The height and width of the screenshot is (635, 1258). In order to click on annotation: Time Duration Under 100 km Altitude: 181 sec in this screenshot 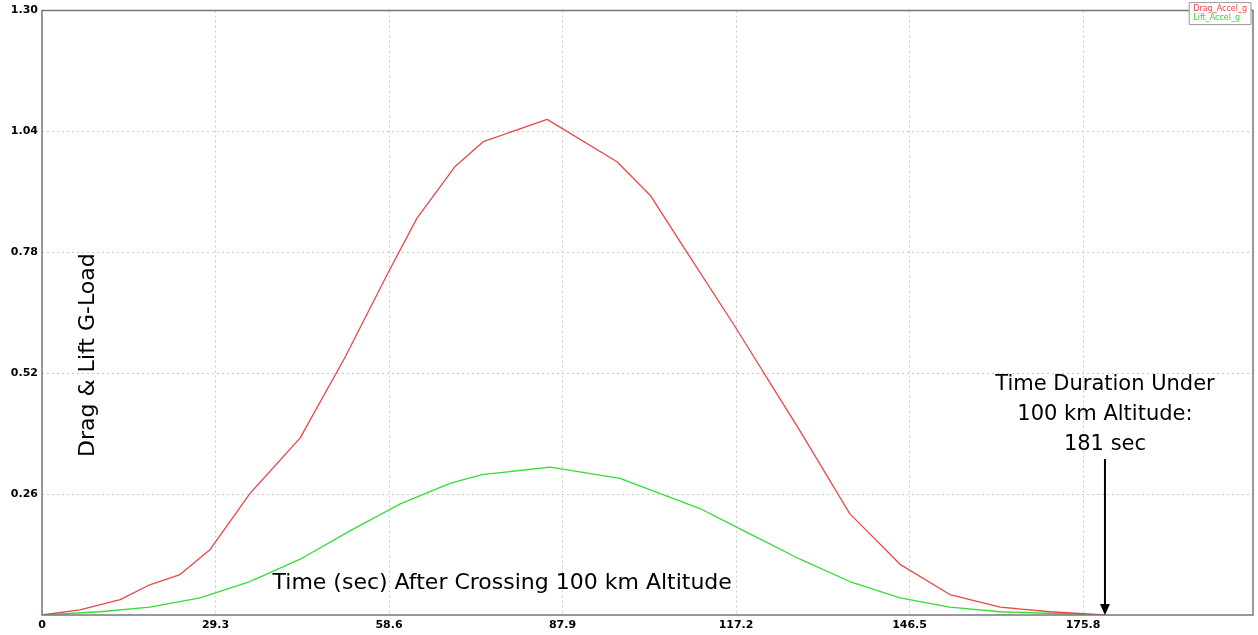, I will do `click(1105, 413)`.